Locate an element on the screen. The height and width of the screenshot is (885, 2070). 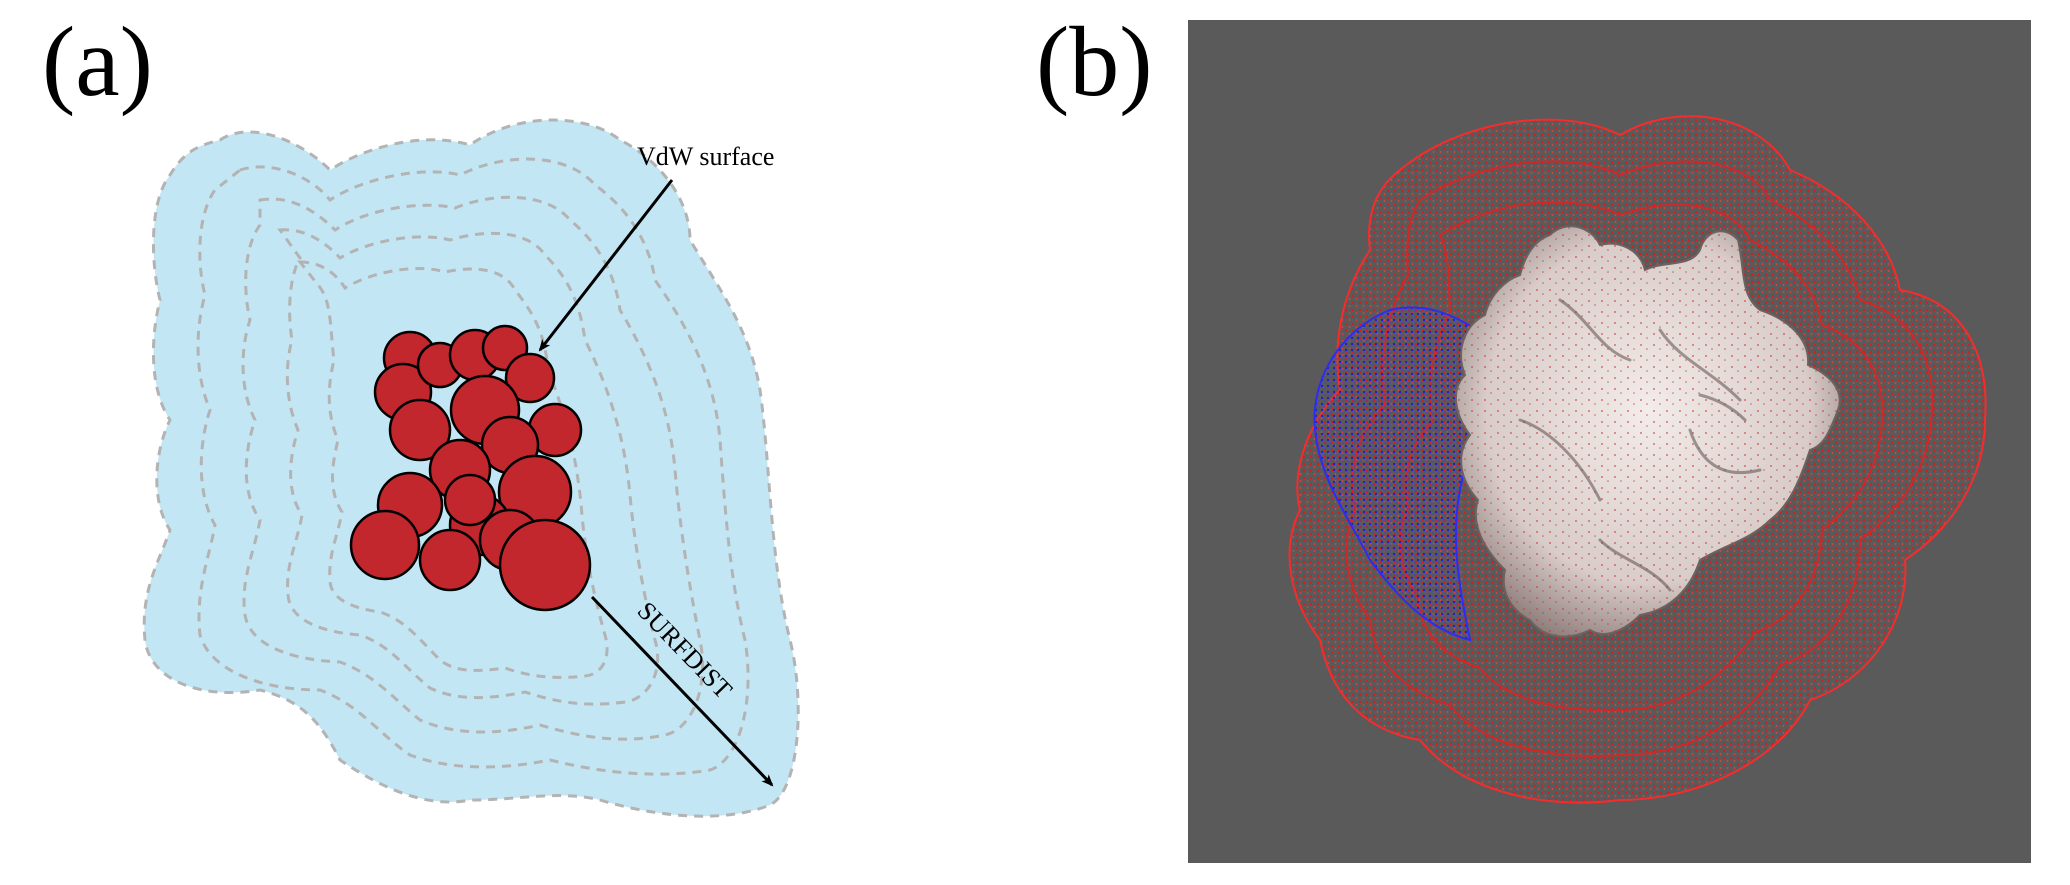
vdw-surface-label: VdW surface is located at coordinates (705, 156).